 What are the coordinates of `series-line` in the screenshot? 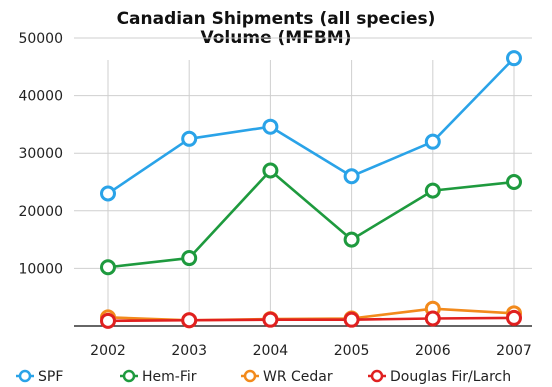 It's located at (311, 319).